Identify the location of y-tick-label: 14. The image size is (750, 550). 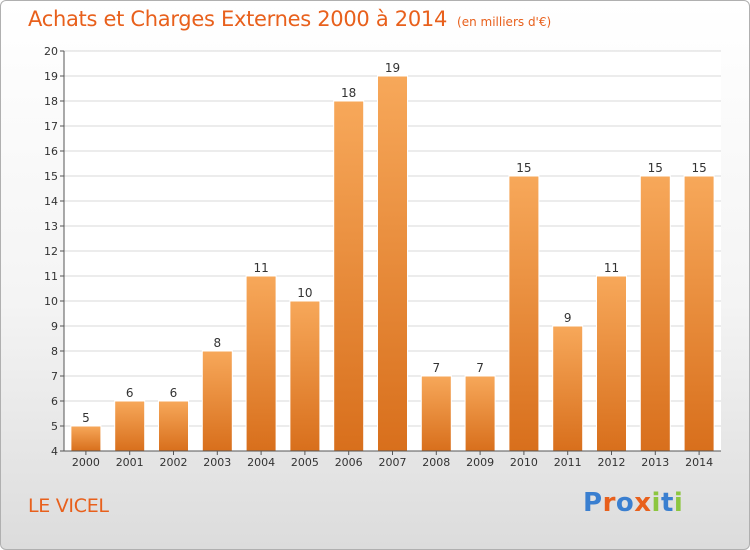
(51, 201).